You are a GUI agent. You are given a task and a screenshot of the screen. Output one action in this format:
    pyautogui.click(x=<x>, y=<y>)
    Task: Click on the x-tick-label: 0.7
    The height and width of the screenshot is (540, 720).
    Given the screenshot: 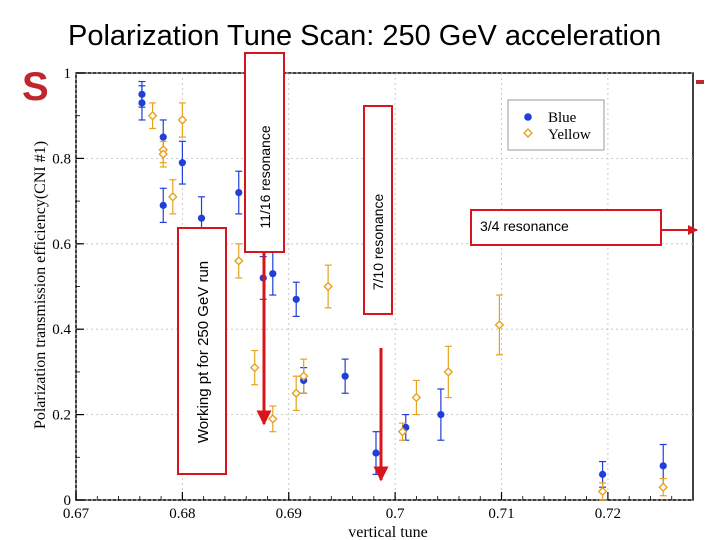 What is the action you would take?
    pyautogui.click(x=395, y=514)
    